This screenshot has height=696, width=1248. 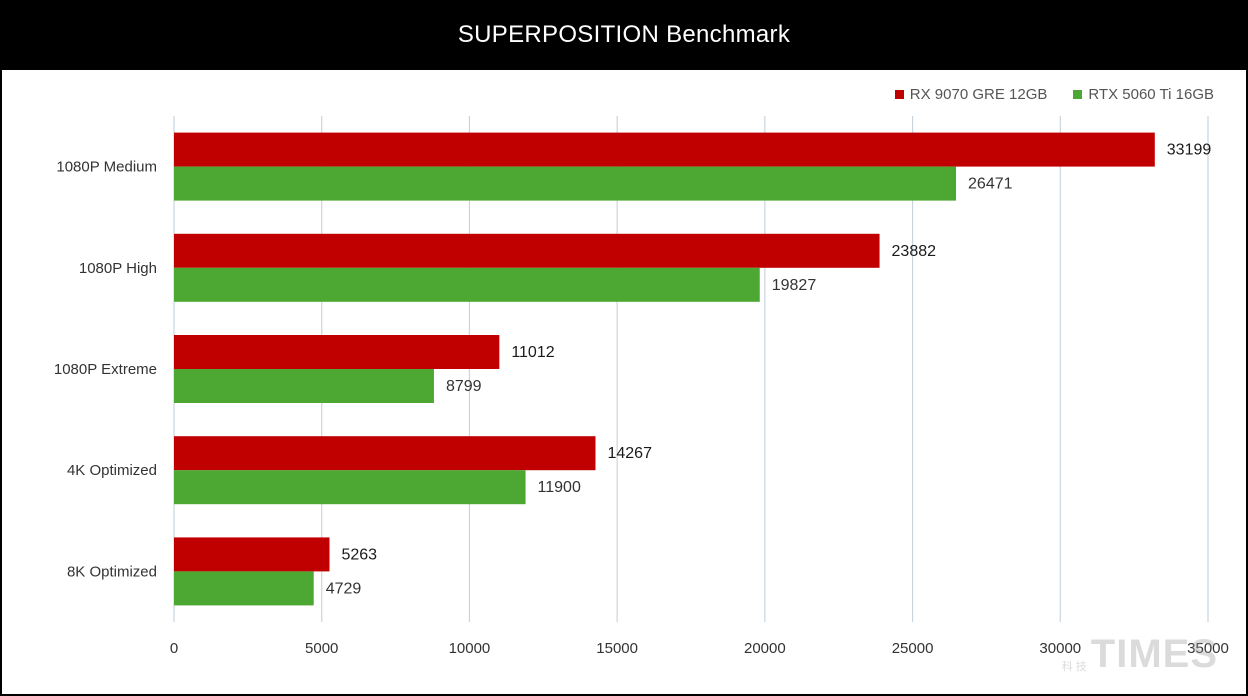 What do you see at coordinates (321, 648) in the screenshot?
I see `x-tick-label: 5000` at bounding box center [321, 648].